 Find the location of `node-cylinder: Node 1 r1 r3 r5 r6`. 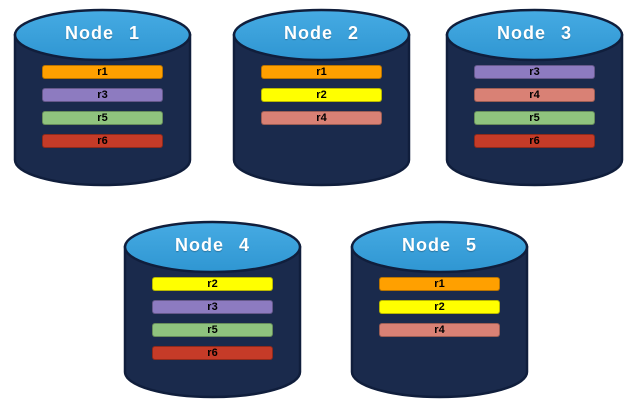

node-cylinder: Node 1 r1 r3 r5 r6 is located at coordinates (102, 97).